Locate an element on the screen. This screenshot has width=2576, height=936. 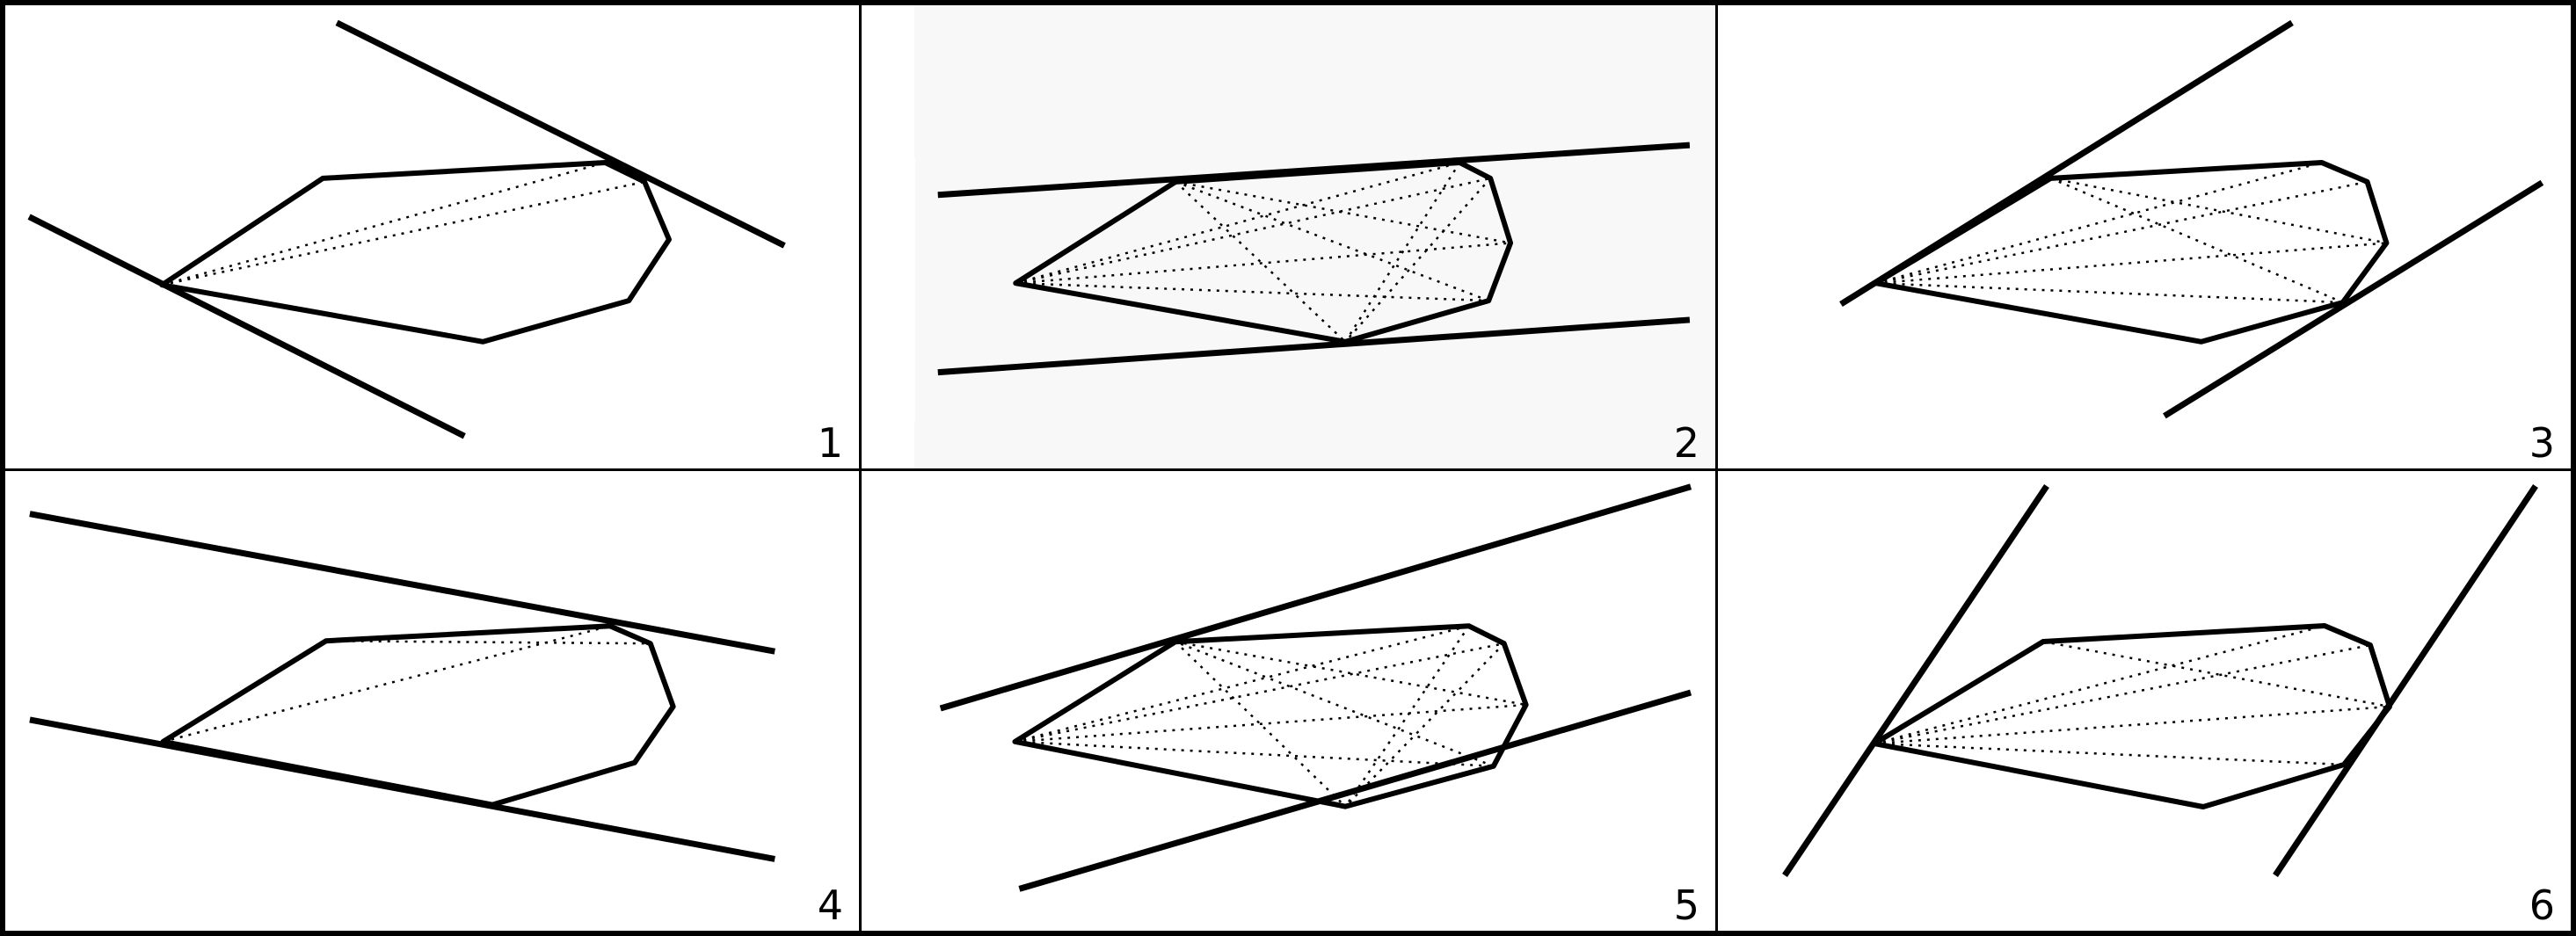
panel-4-diagram is located at coordinates (402, 686).